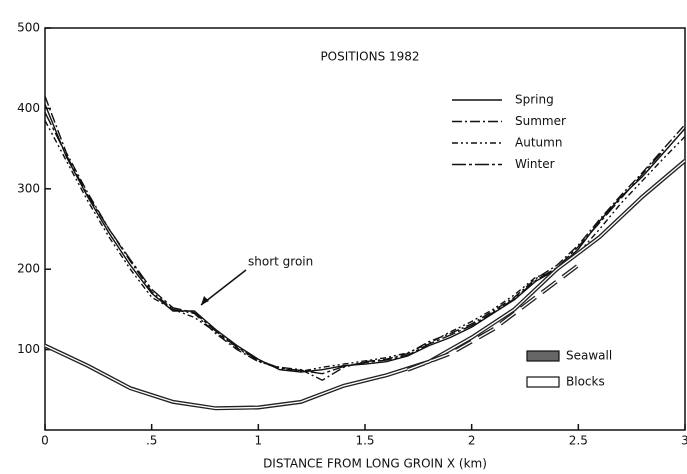 The image size is (687, 474). I want to click on y-tick-label: 500, so click(28, 28).